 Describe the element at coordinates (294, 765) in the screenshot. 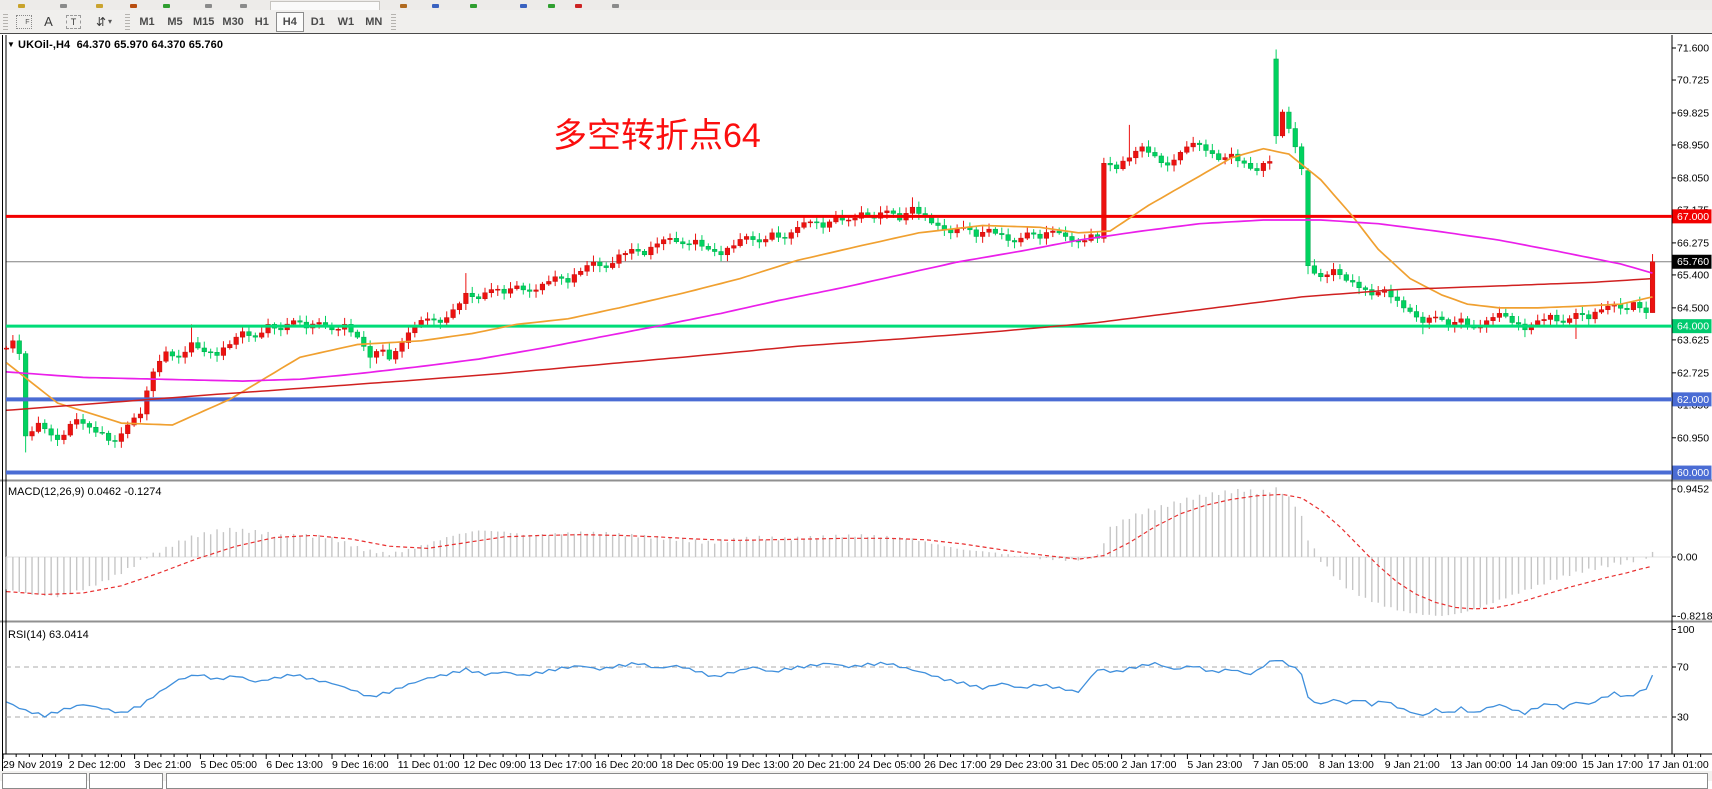

I see `svg-text: 6 Dec 13:00` at that location.